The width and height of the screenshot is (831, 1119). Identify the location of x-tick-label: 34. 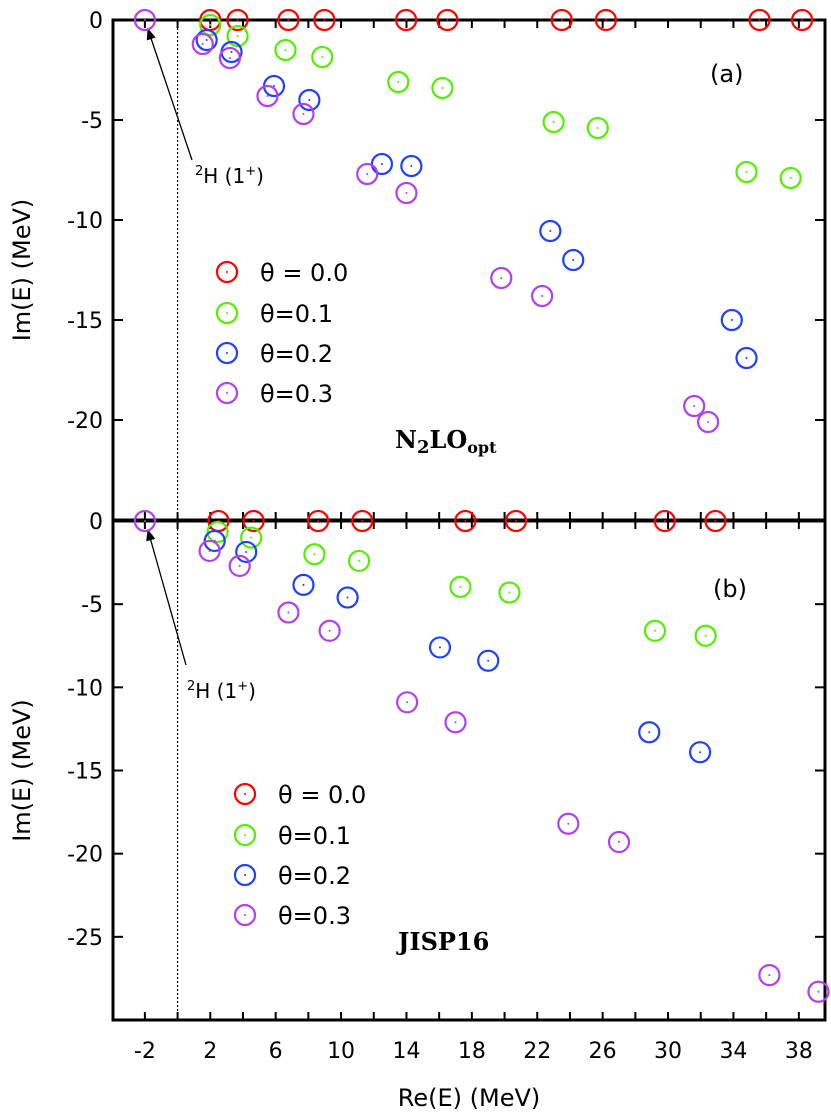
(733, 1051).